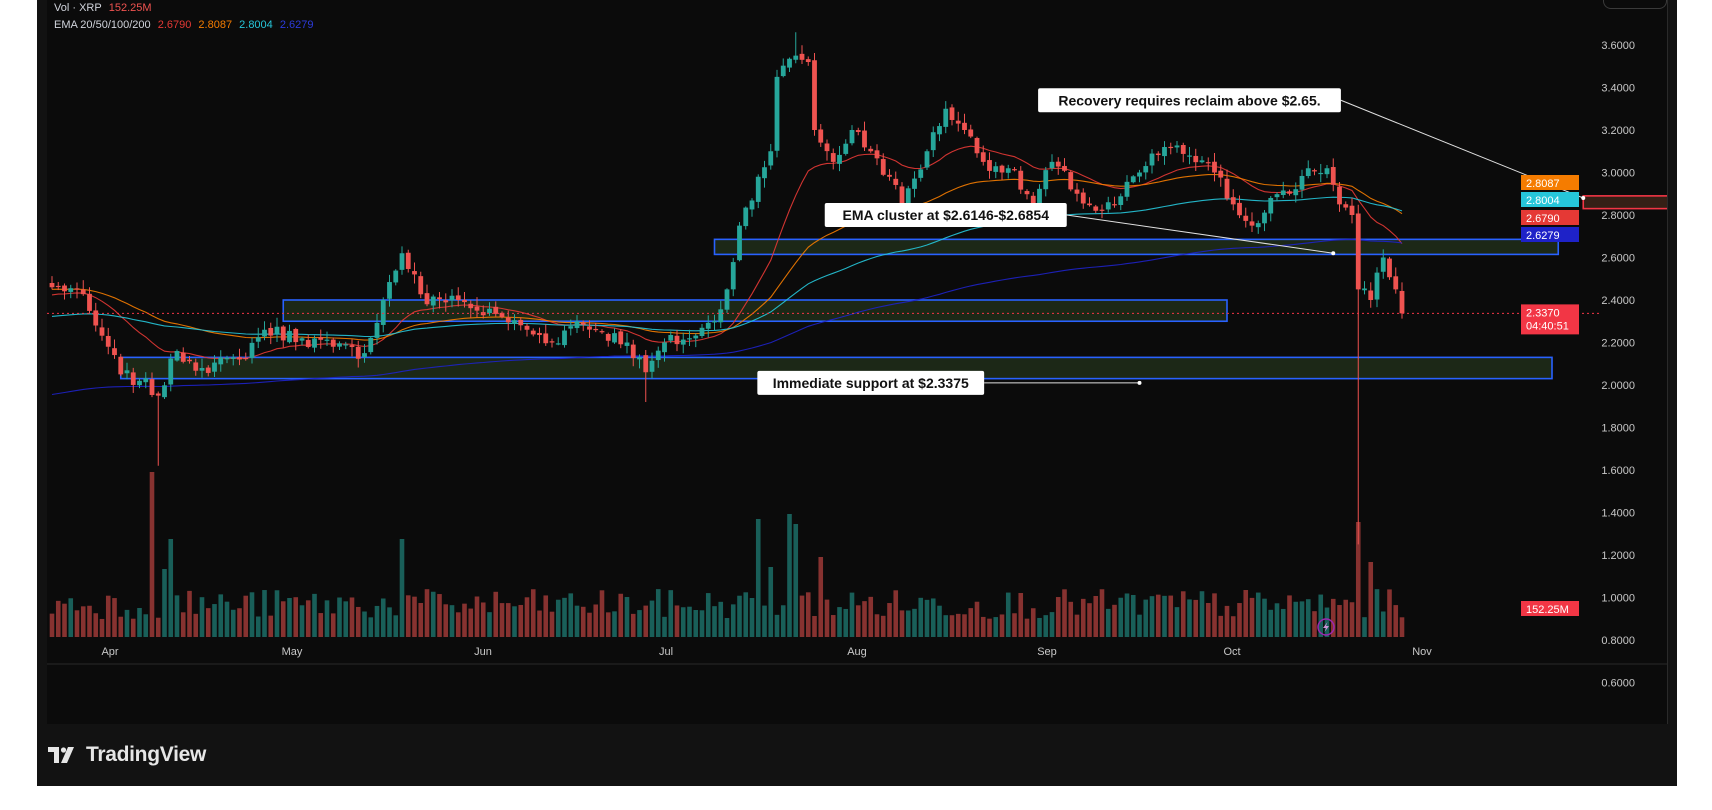 This screenshot has width=1712, height=810. I want to click on price-tick-label: 1.2000, so click(1618, 556).